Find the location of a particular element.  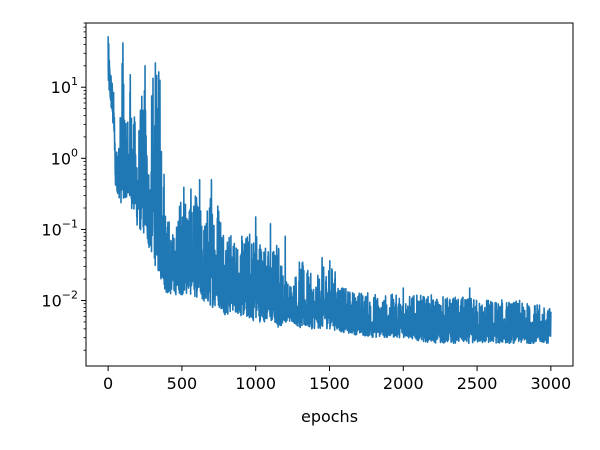

x-tick-label-500: 500 is located at coordinates (182, 383).